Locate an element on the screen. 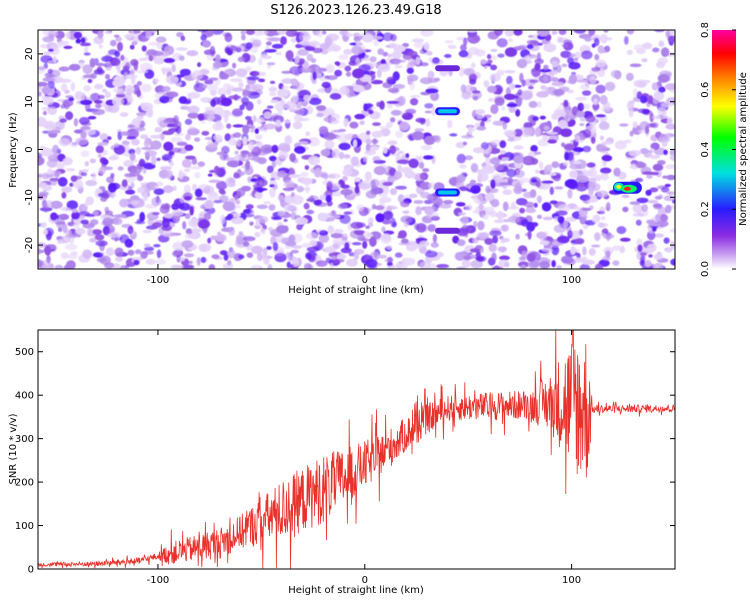 Image resolution: width=750 pixels, height=600 pixels. spectrogram-feature is located at coordinates (447, 230).